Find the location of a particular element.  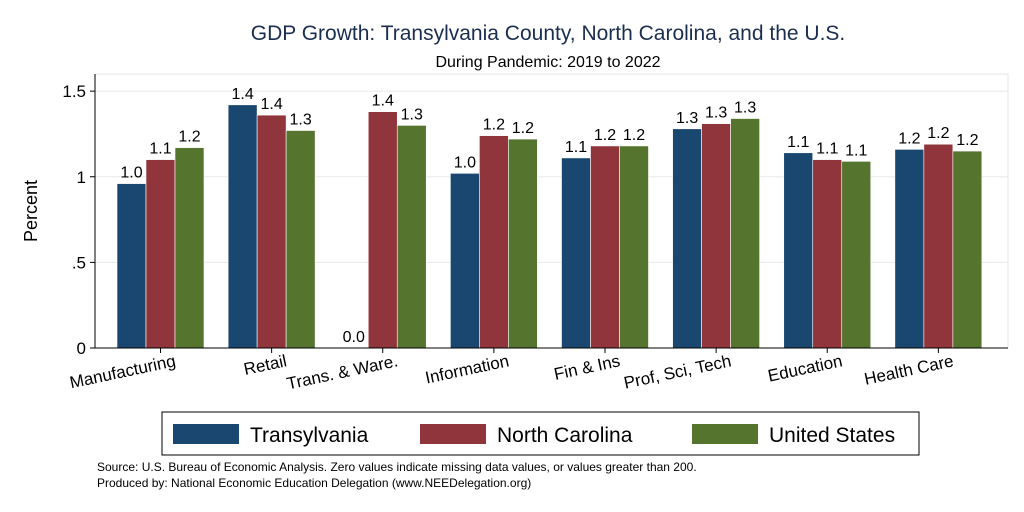

x-tick-label: Trans. & Ware. is located at coordinates (342, 372).